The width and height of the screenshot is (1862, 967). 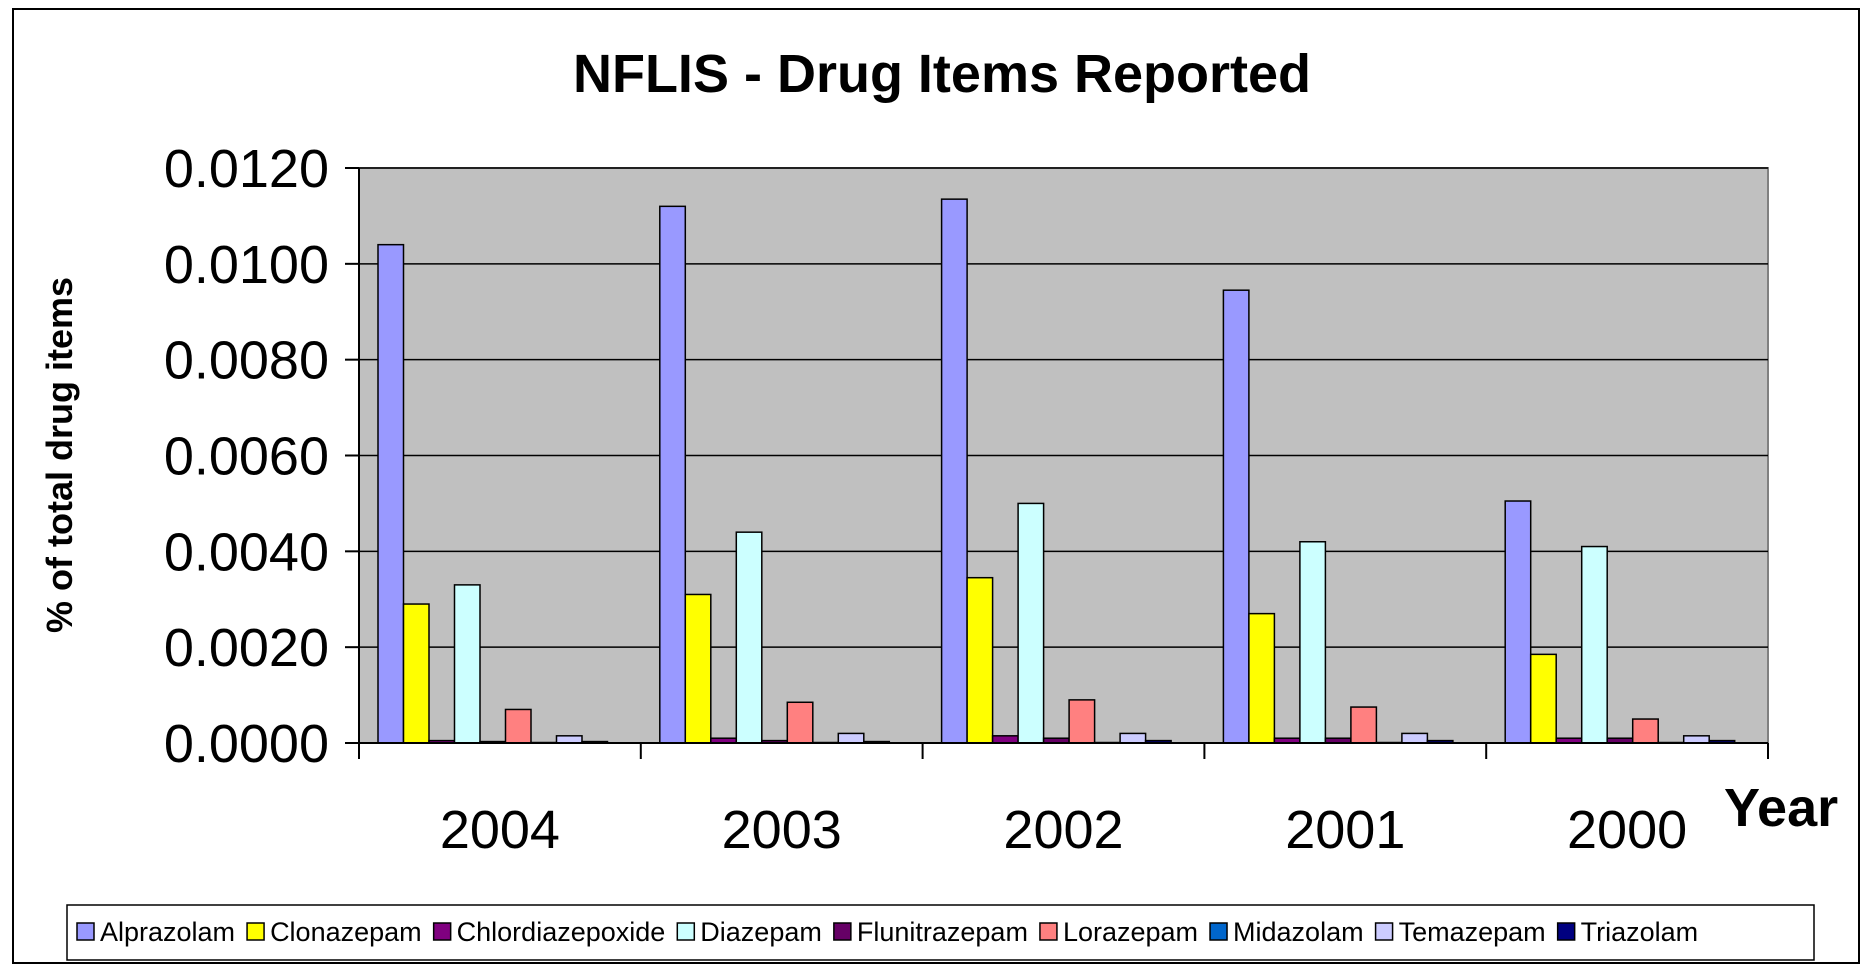 I want to click on legend-entry: Midazolam, so click(x=1298, y=932).